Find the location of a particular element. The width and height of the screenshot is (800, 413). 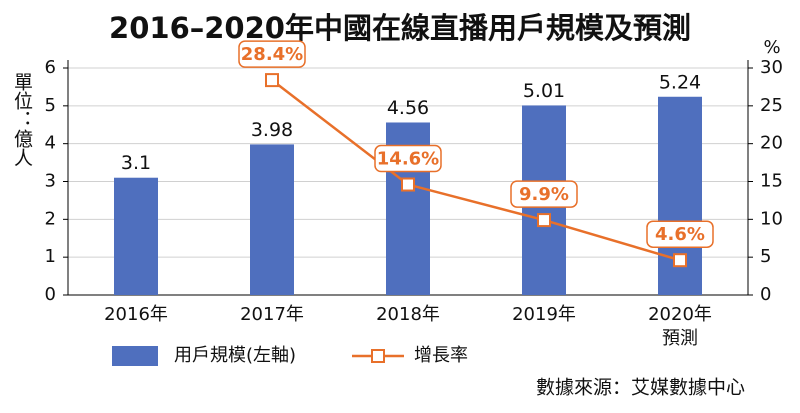

y2-tick-label: 0 is located at coordinates (765, 294).